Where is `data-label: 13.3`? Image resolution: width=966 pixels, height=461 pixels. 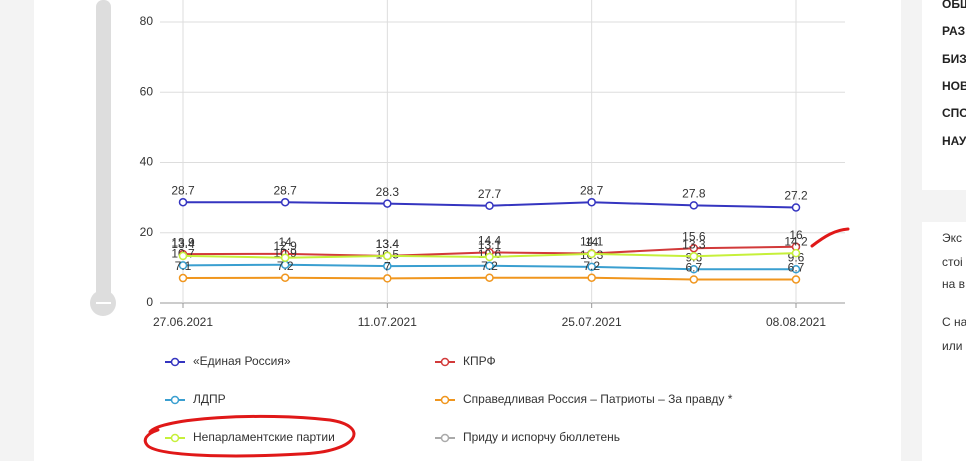
data-label: 13.3 is located at coordinates (694, 244).